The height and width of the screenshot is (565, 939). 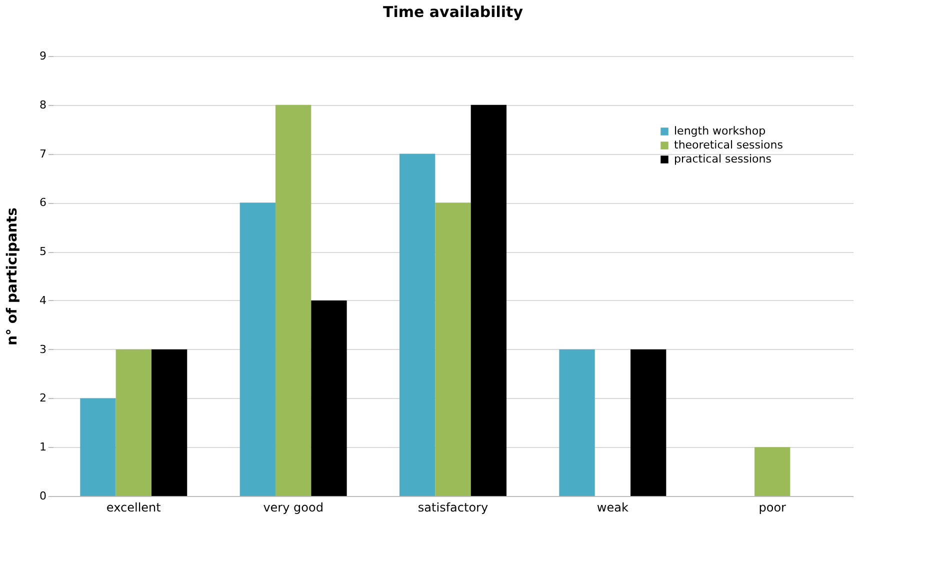 I want to click on y-tick-label: 8, so click(x=43, y=105).